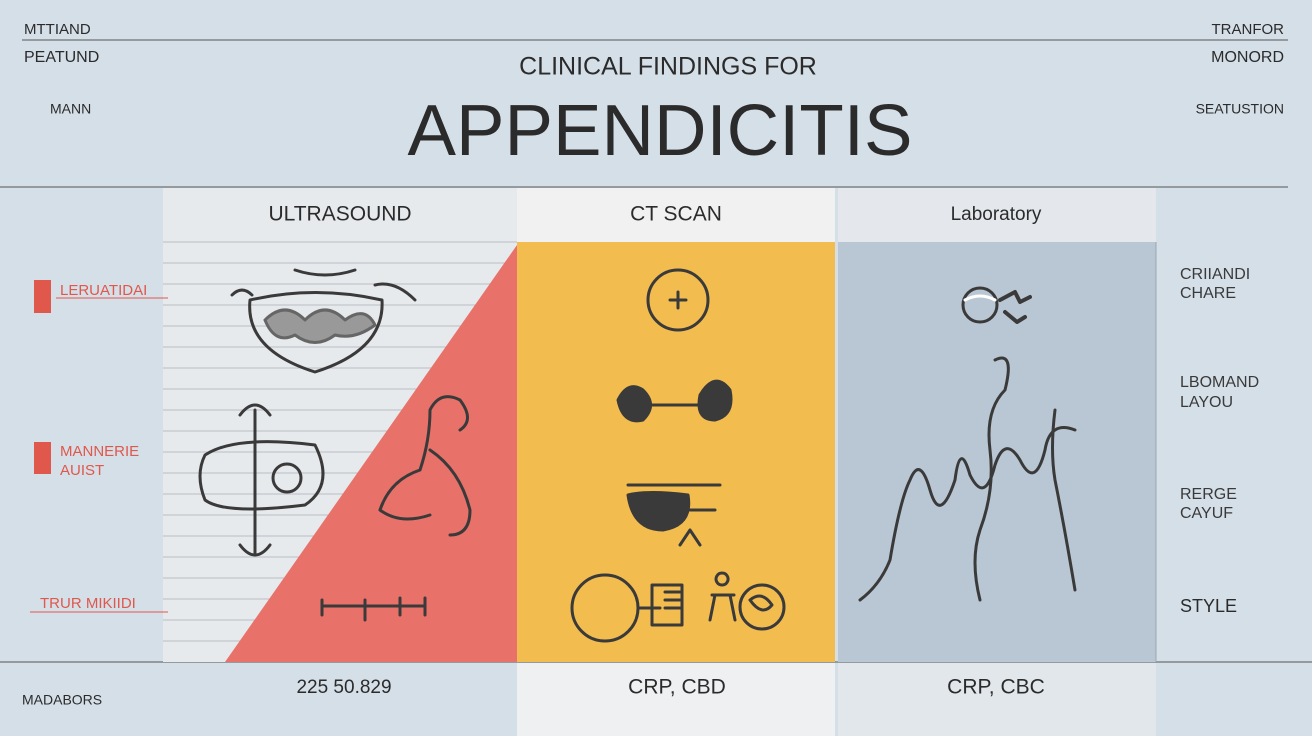  Describe the element at coordinates (99, 451) in the screenshot. I see `left-label: MANNERIE` at that location.